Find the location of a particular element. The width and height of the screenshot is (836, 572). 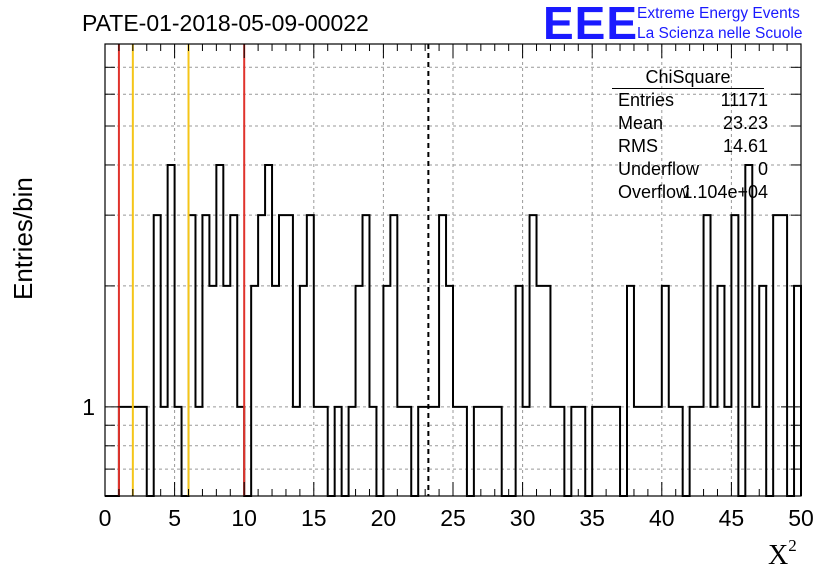

stats-title: ChiSquare is located at coordinates (688, 77).